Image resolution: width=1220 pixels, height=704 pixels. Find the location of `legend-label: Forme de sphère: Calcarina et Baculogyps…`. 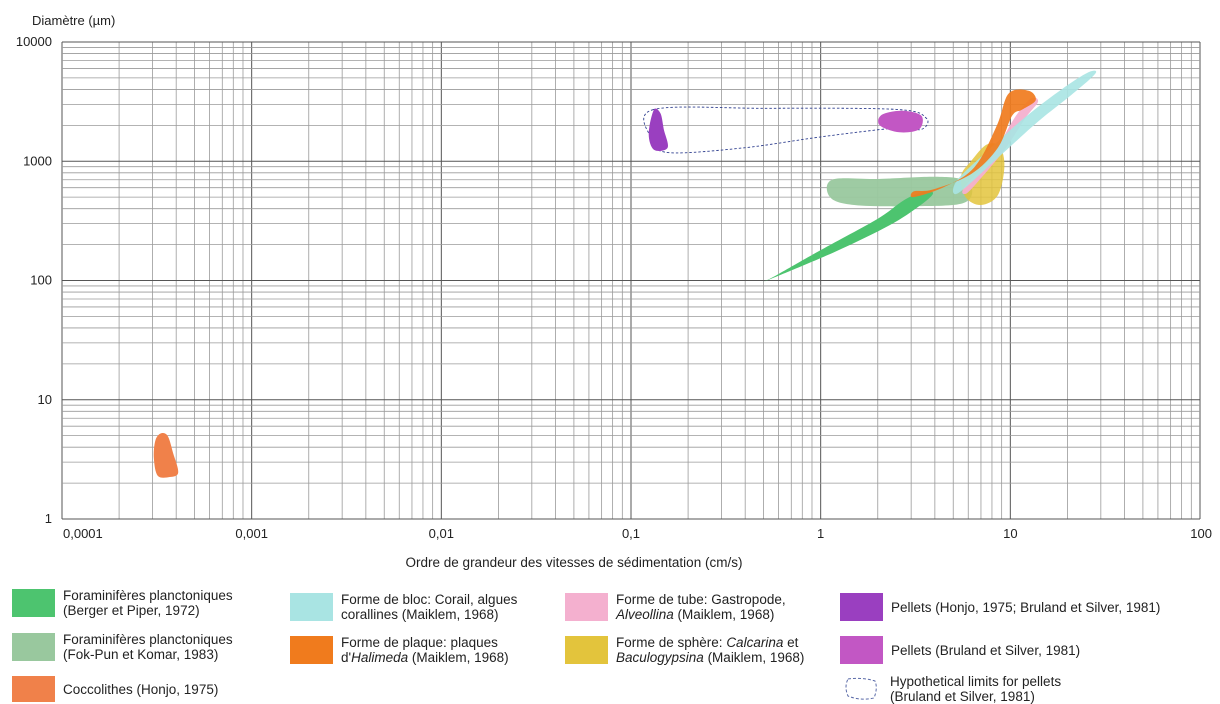

legend-label: Forme de sphère: Calcarina et Baculogyps… is located at coordinates (710, 650).